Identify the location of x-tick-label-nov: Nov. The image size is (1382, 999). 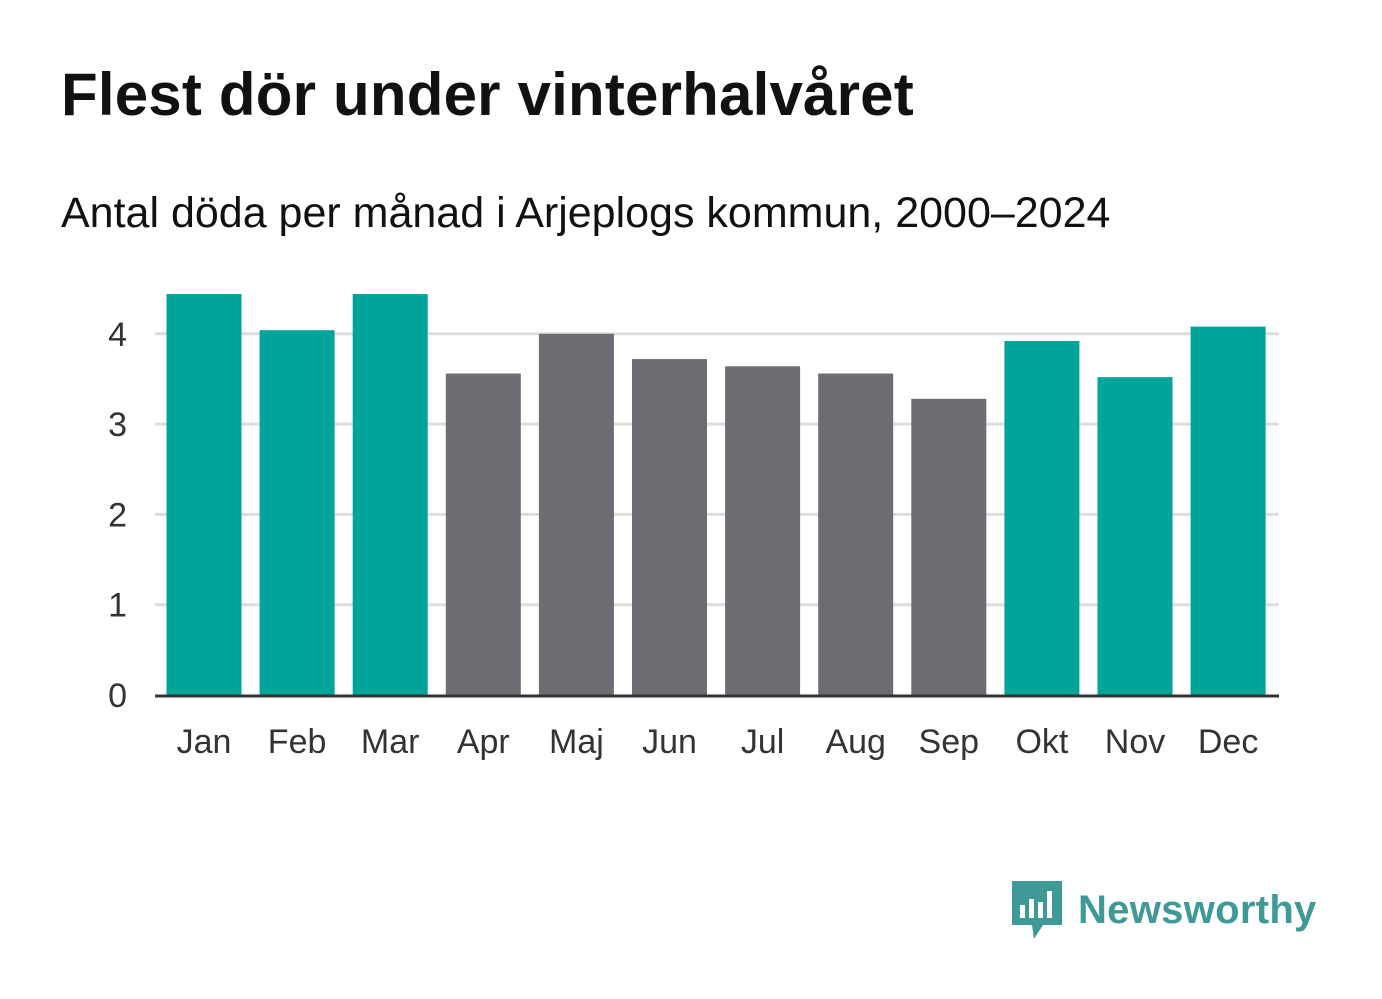
(1135, 742).